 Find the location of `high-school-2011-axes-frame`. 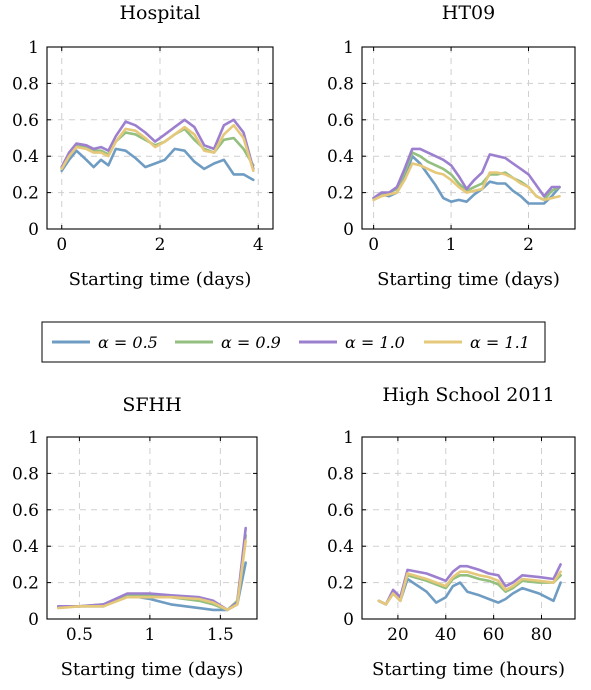

high-school-2011-axes-frame is located at coordinates (468, 528).